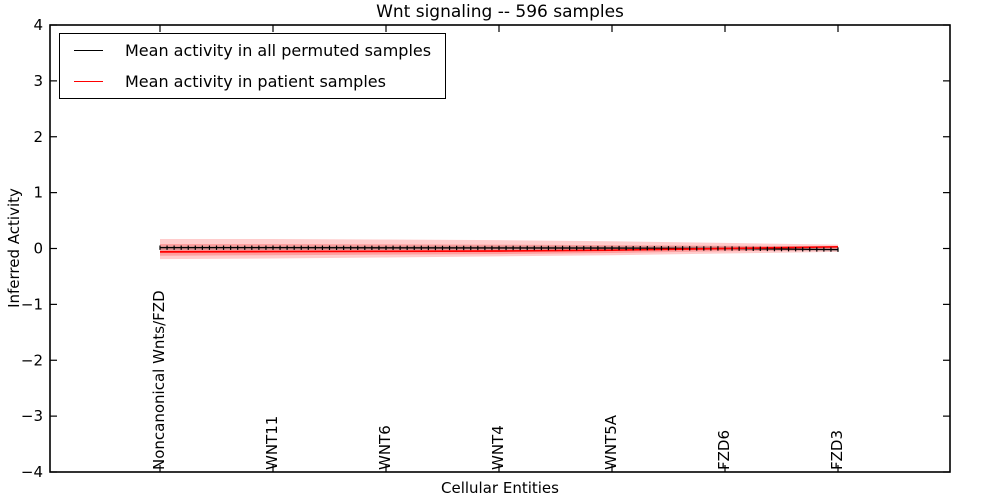 The height and width of the screenshot is (500, 1000). What do you see at coordinates (32, 472) in the screenshot?
I see `y-tick-label: −4` at bounding box center [32, 472].